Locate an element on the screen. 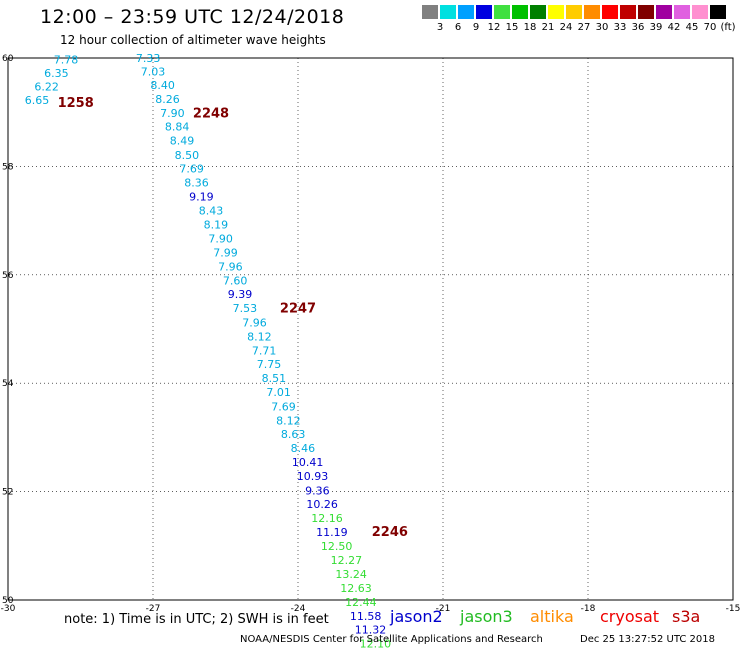 The width and height of the screenshot is (740, 650). wave-height-value: 7.78 is located at coordinates (66, 59).